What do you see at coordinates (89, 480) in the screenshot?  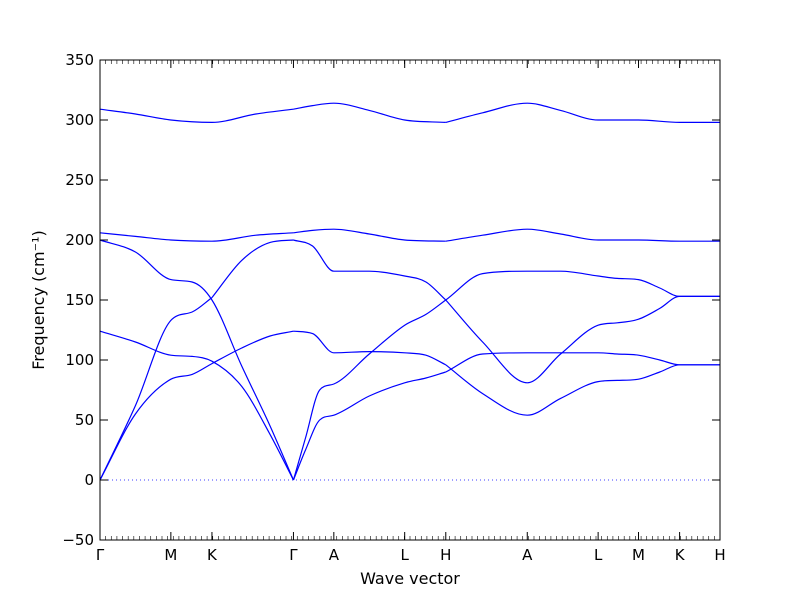 I see `y-tick-label: 0` at bounding box center [89, 480].